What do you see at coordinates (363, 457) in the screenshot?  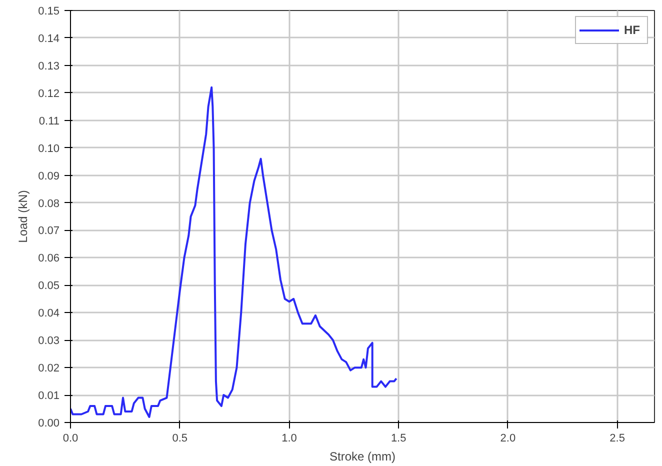 I see `x-axis-title: Stroke (mm)` at bounding box center [363, 457].